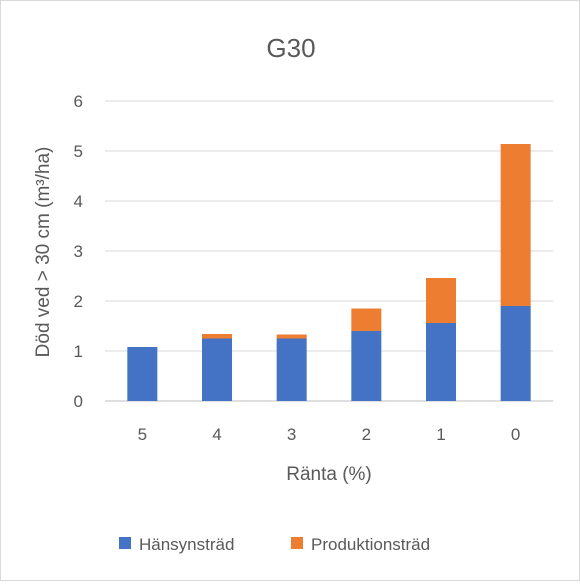 The height and width of the screenshot is (585, 580). Describe the element at coordinates (440, 434) in the screenshot. I see `x-tick-label: 1` at that location.